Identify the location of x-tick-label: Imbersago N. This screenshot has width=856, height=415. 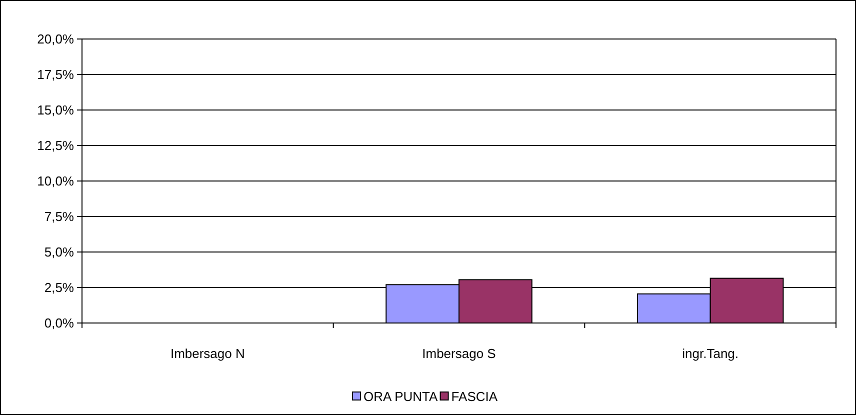
(207, 353).